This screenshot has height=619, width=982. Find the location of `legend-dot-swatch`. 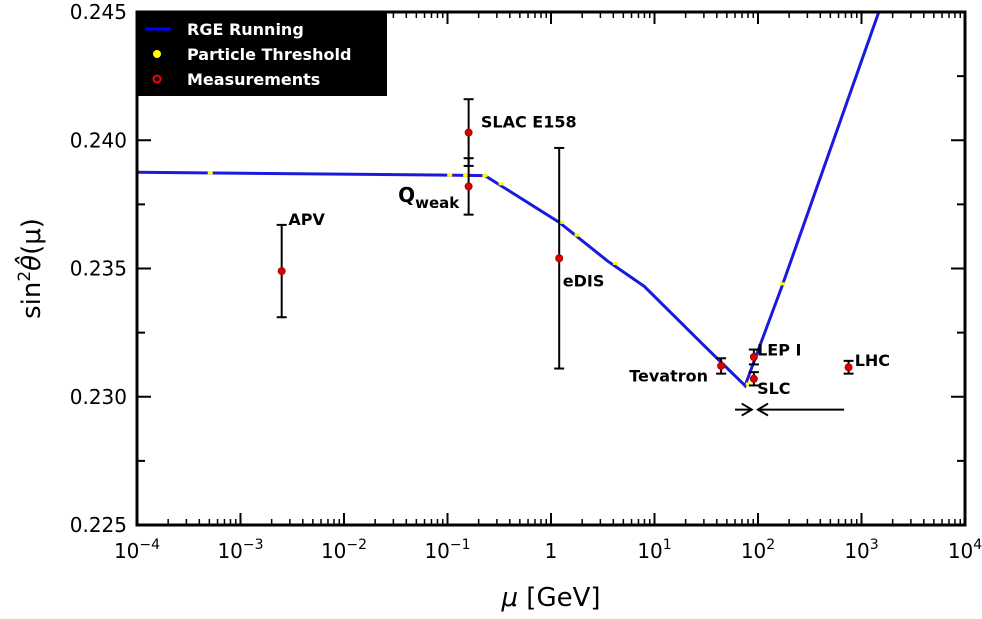

legend-dot-swatch is located at coordinates (157, 54).